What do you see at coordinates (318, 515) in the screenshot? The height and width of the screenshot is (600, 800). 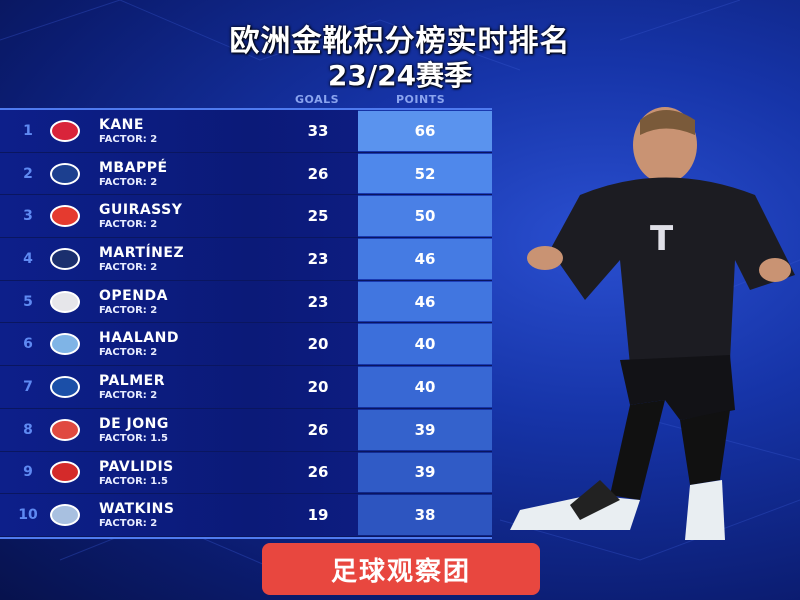 I see `goals-value: 19` at bounding box center [318, 515].